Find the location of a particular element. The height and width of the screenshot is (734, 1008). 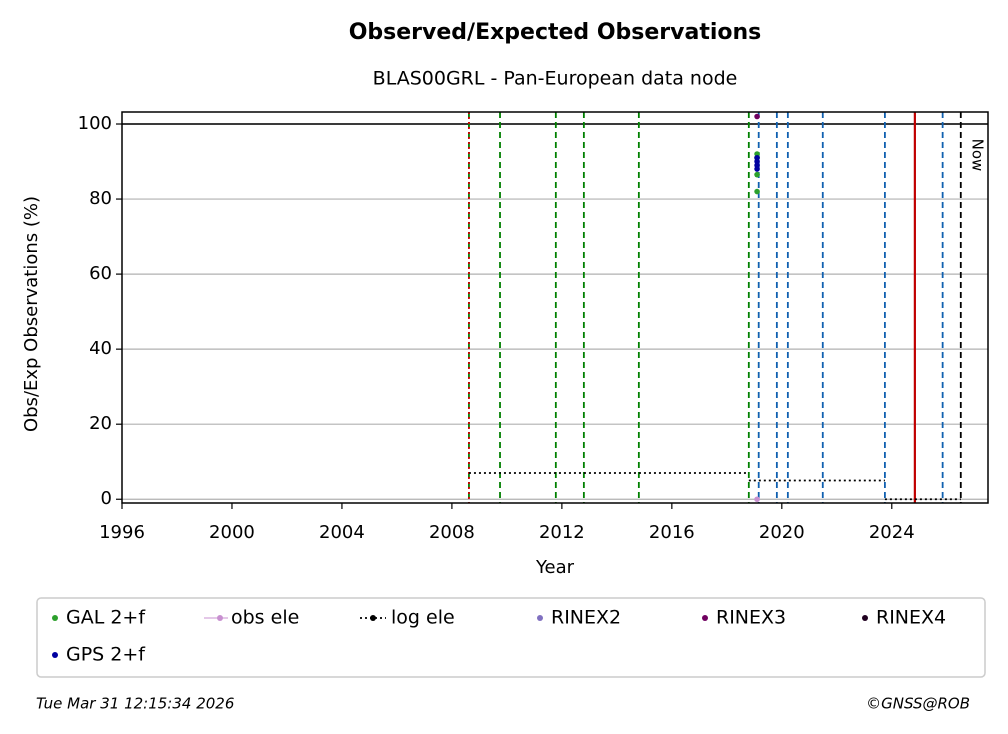

x-tick-label: 2024 is located at coordinates (892, 532).